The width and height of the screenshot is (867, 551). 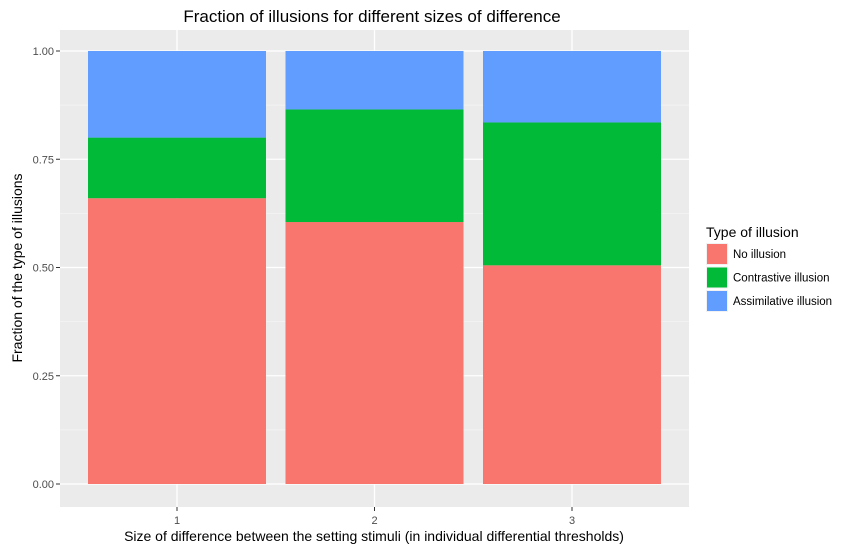 What do you see at coordinates (374, 521) in the screenshot?
I see `x-tick-label: 2` at bounding box center [374, 521].